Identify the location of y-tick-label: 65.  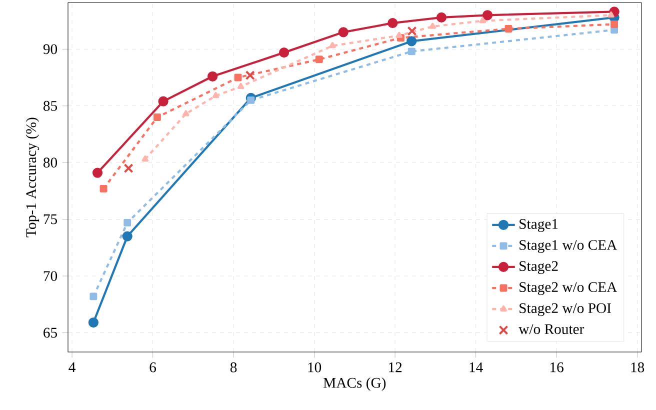
(51, 333).